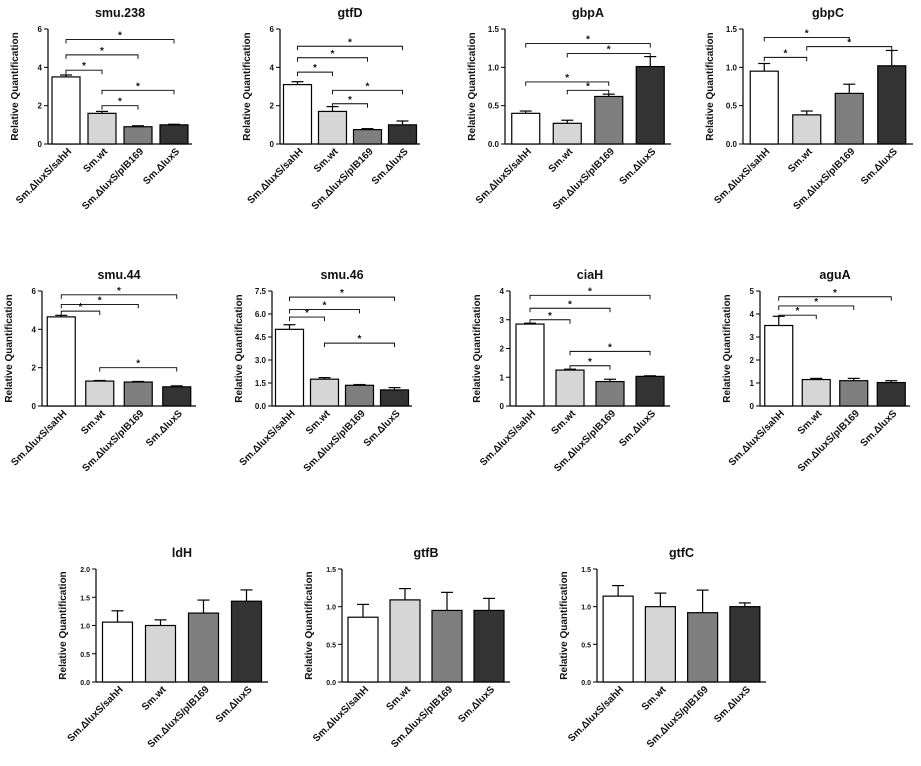 The height and width of the screenshot is (766, 921). What do you see at coordinates (182, 553) in the screenshot?
I see `chart-title: ldH` at bounding box center [182, 553].